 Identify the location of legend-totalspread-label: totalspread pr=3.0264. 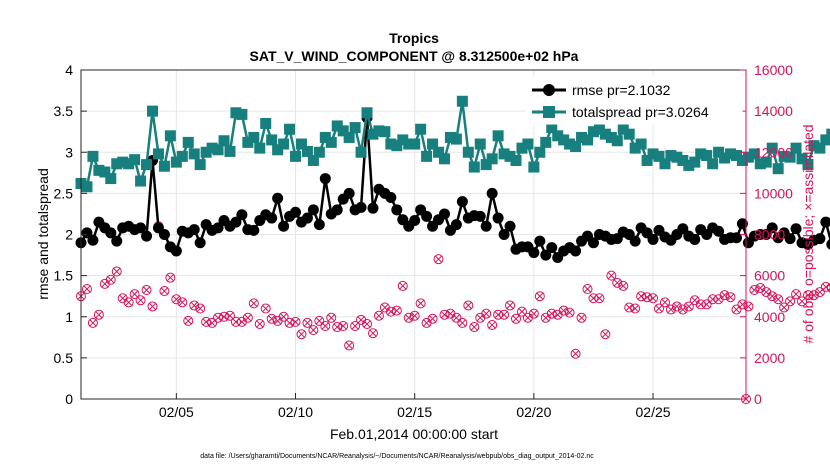
(640, 112).